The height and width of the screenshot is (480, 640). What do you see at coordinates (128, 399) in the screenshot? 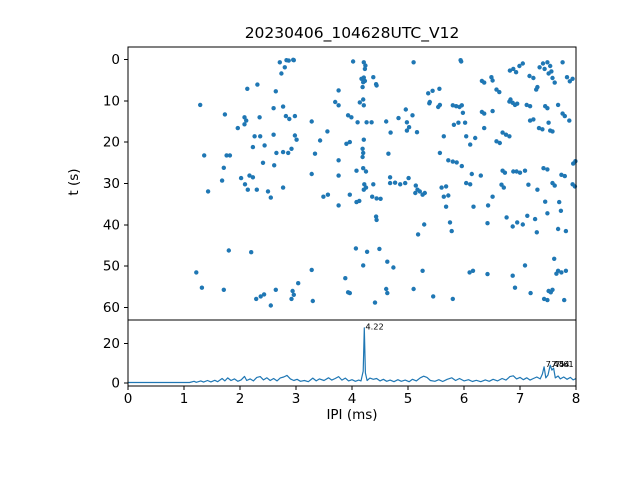
I see `x-tick-label: 0` at bounding box center [128, 399].